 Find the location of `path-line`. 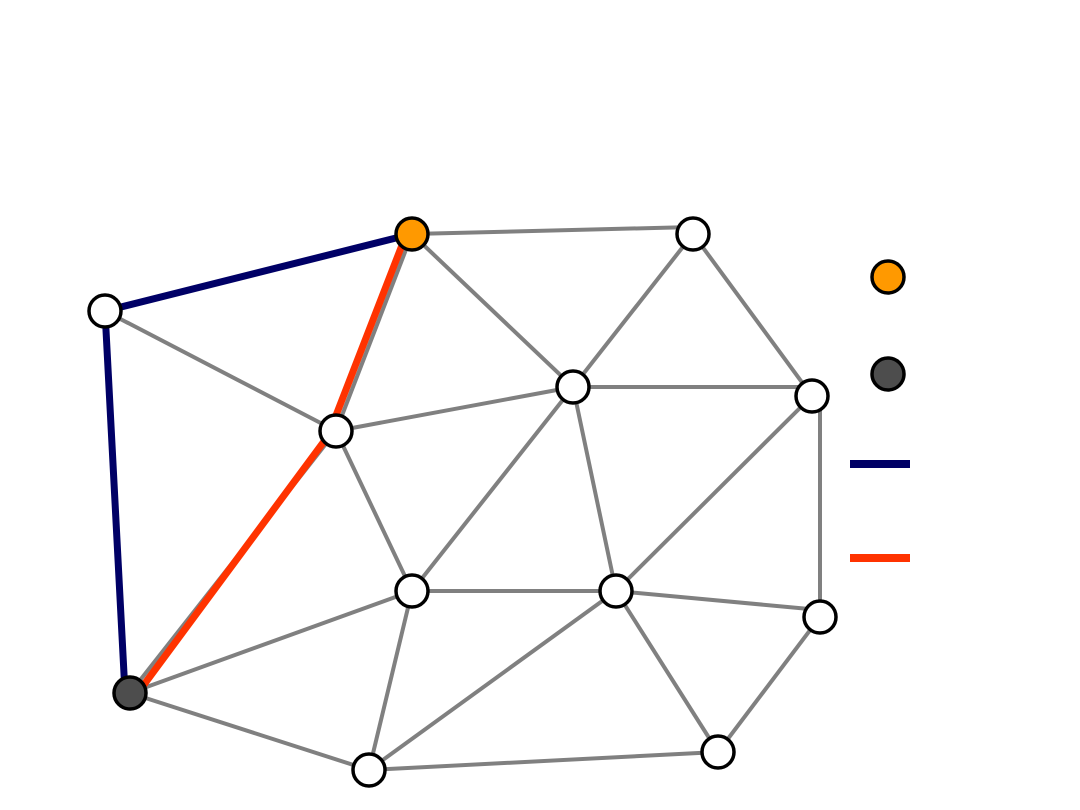

path-line is located at coordinates (272, 465).